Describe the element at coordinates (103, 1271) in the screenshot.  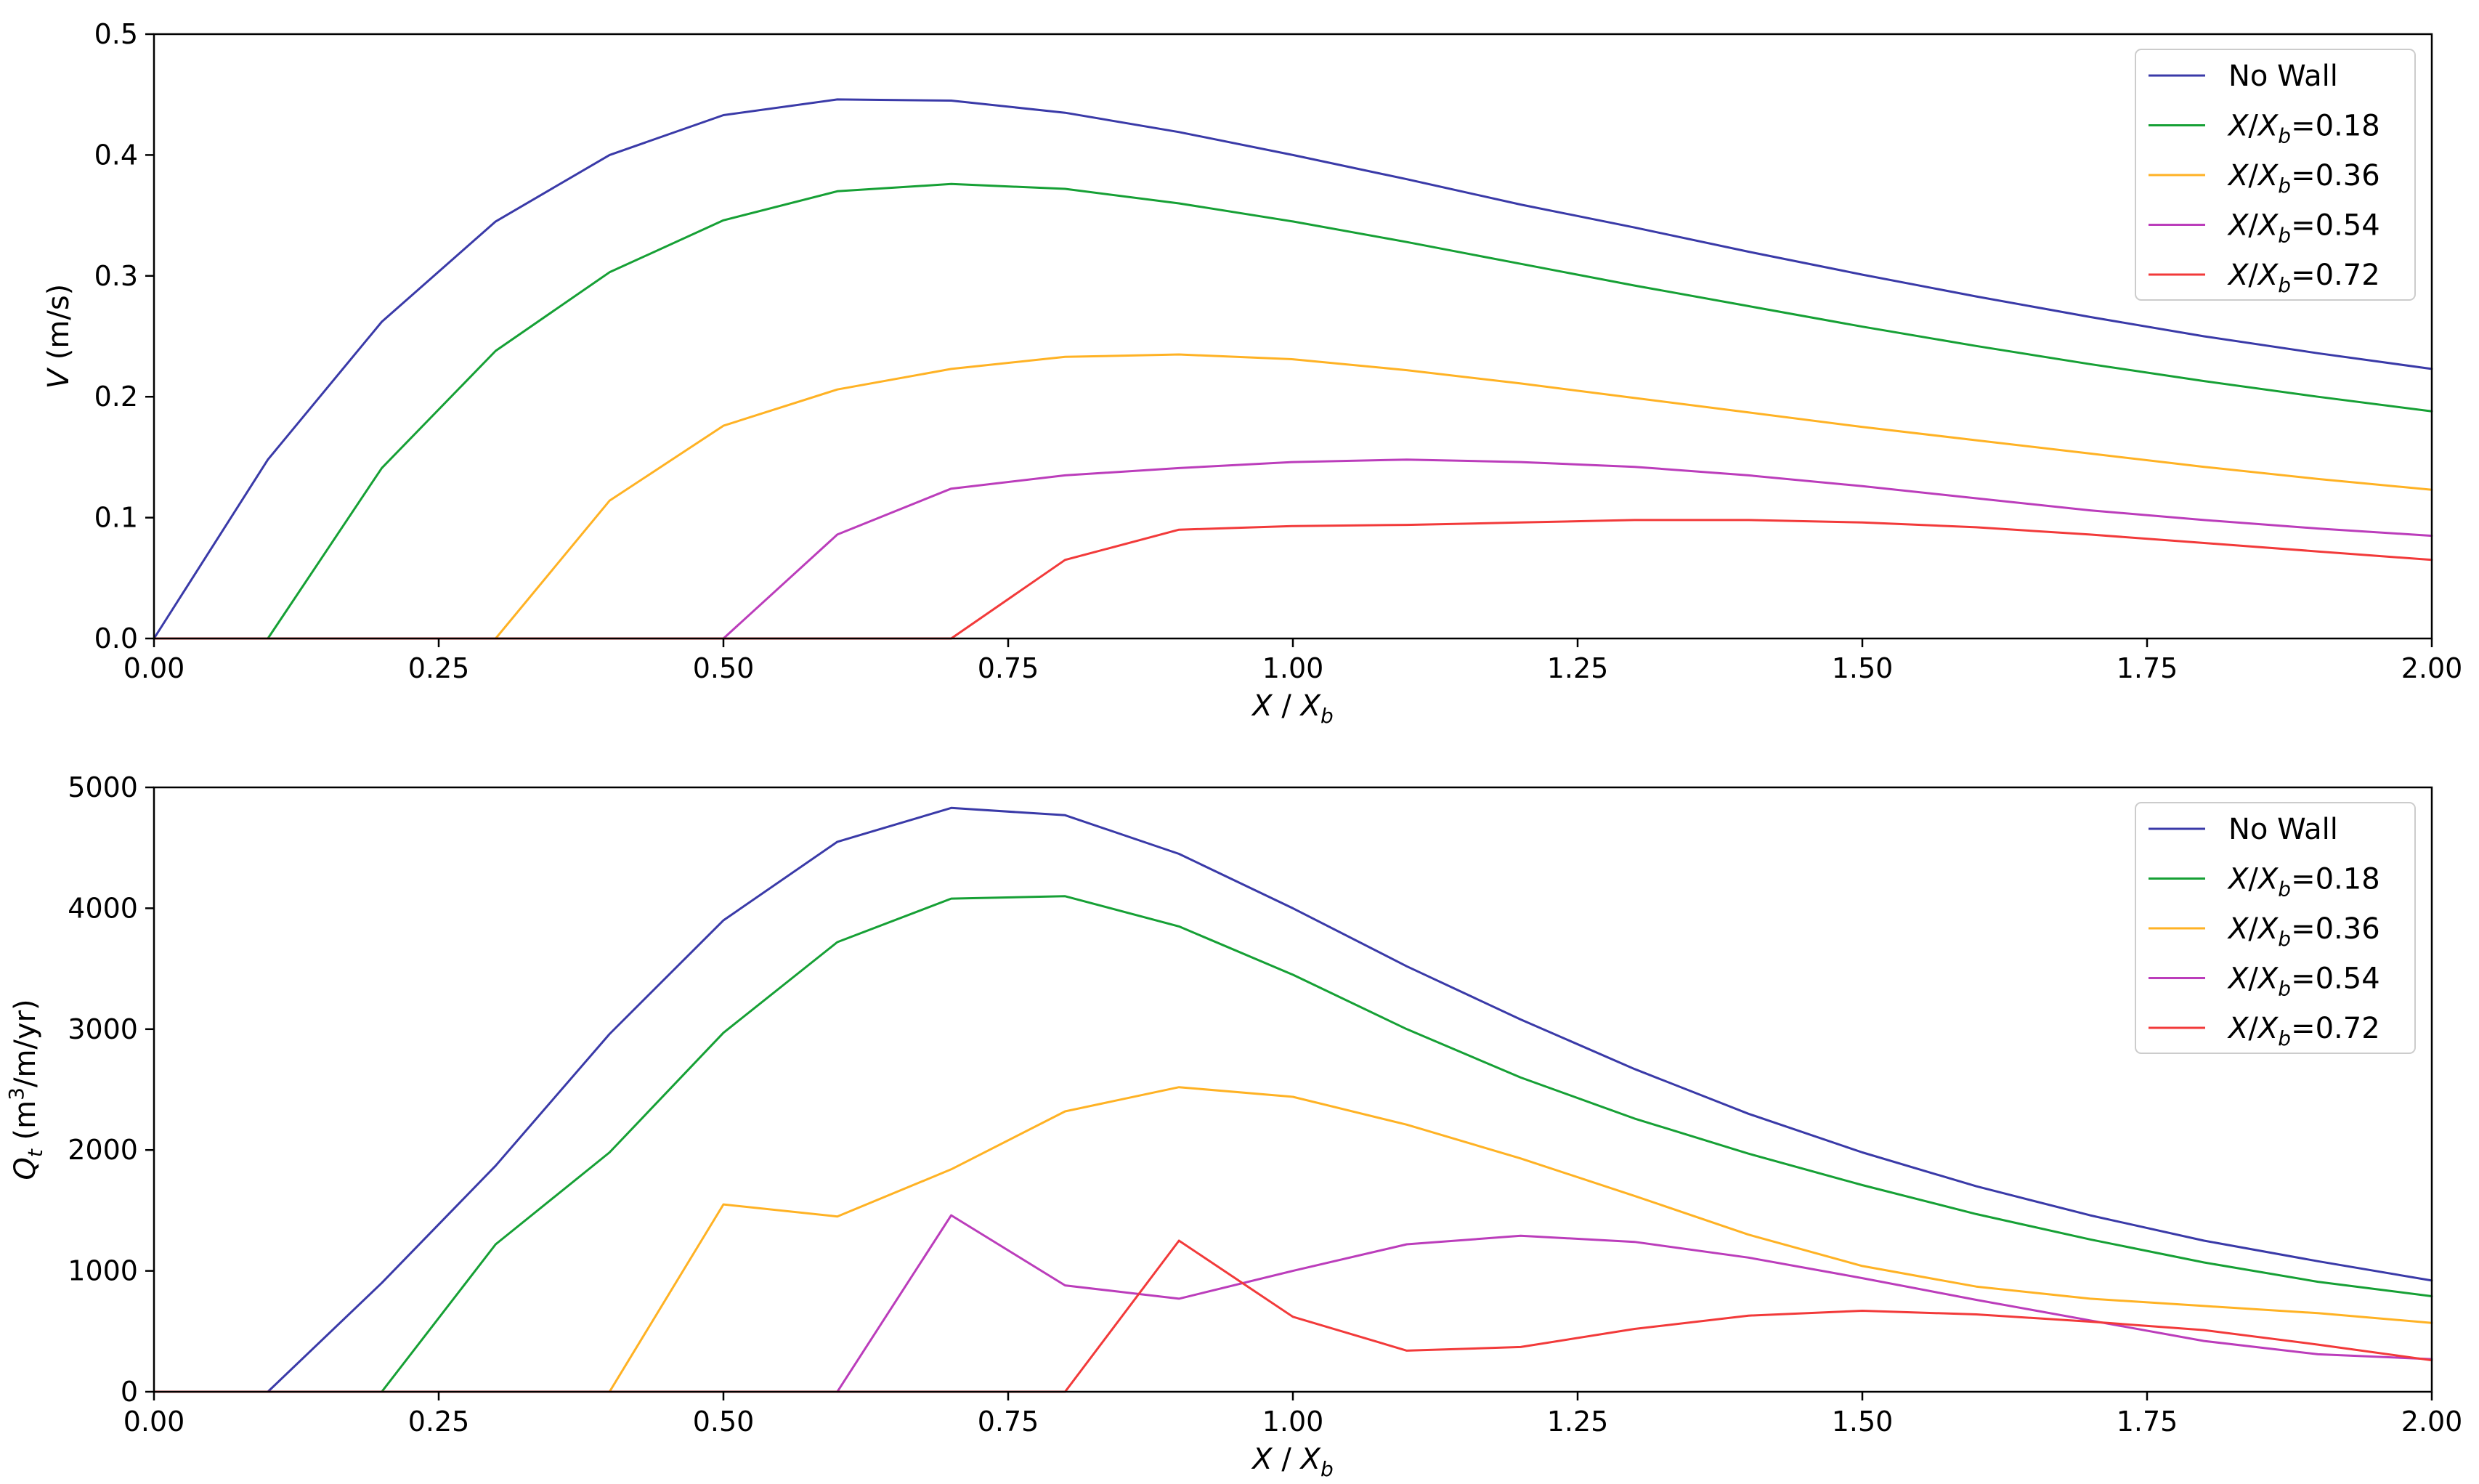
I see `y-tick-label: 1000` at that location.